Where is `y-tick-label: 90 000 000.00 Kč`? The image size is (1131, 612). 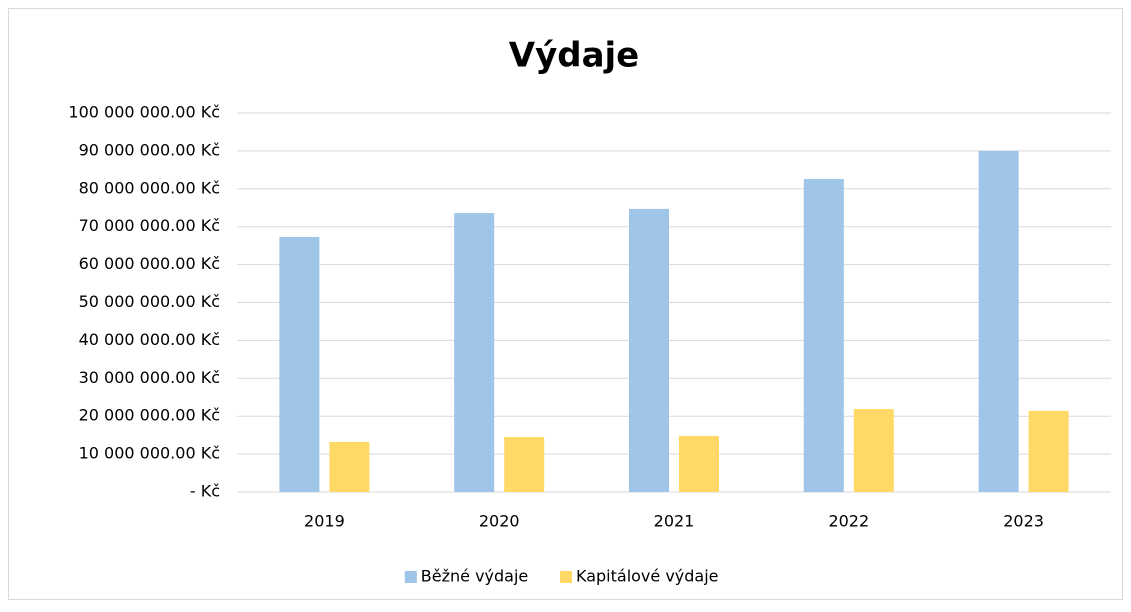 y-tick-label: 90 000 000.00 Kč is located at coordinates (149, 149).